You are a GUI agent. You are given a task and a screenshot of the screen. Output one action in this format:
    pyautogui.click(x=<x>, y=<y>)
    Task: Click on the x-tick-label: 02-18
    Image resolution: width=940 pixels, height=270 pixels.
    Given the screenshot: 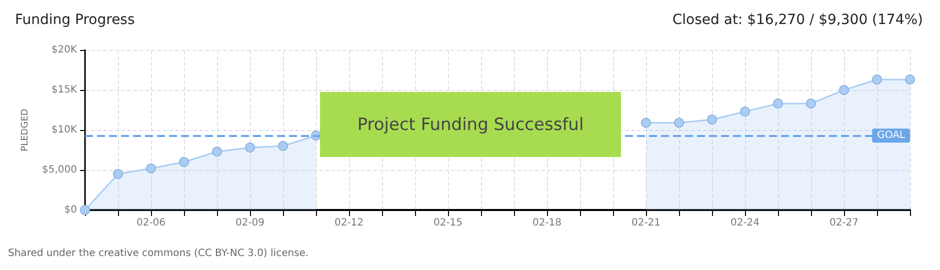 What is the action you would take?
    pyautogui.click(x=547, y=223)
    